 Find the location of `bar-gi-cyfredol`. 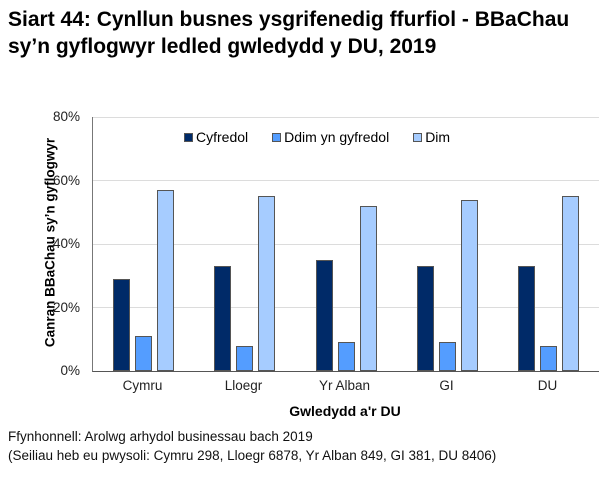

bar-gi-cyfredol is located at coordinates (425, 318).